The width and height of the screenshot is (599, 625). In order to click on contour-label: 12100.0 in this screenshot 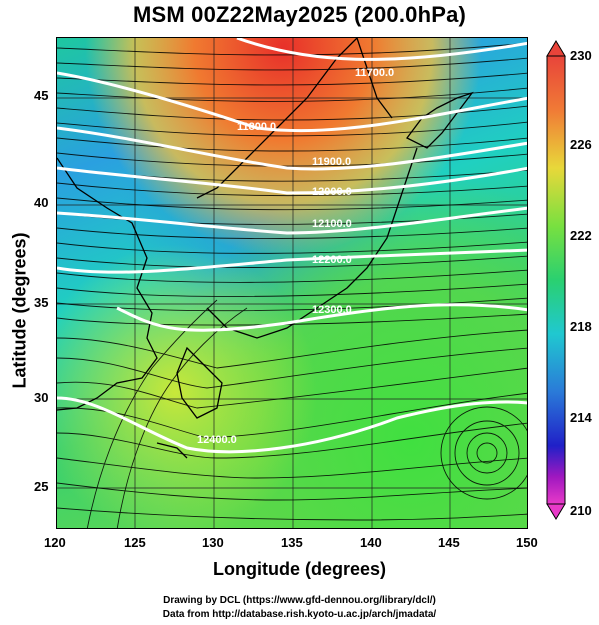, I will do `click(332, 224)`.